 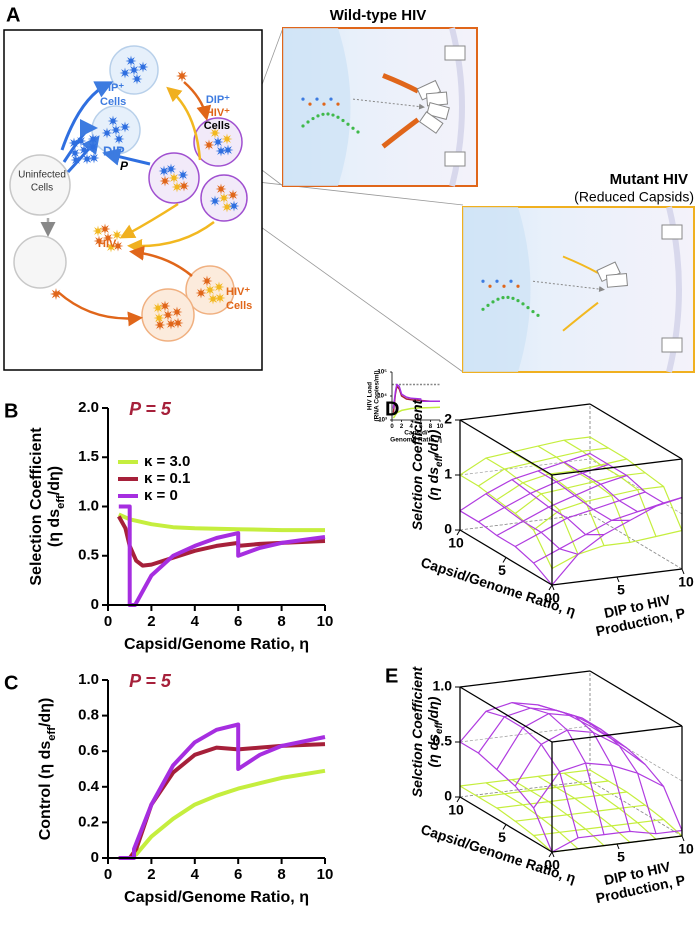 I want to click on legend-label: κ = 3.0, so click(x=167, y=461).